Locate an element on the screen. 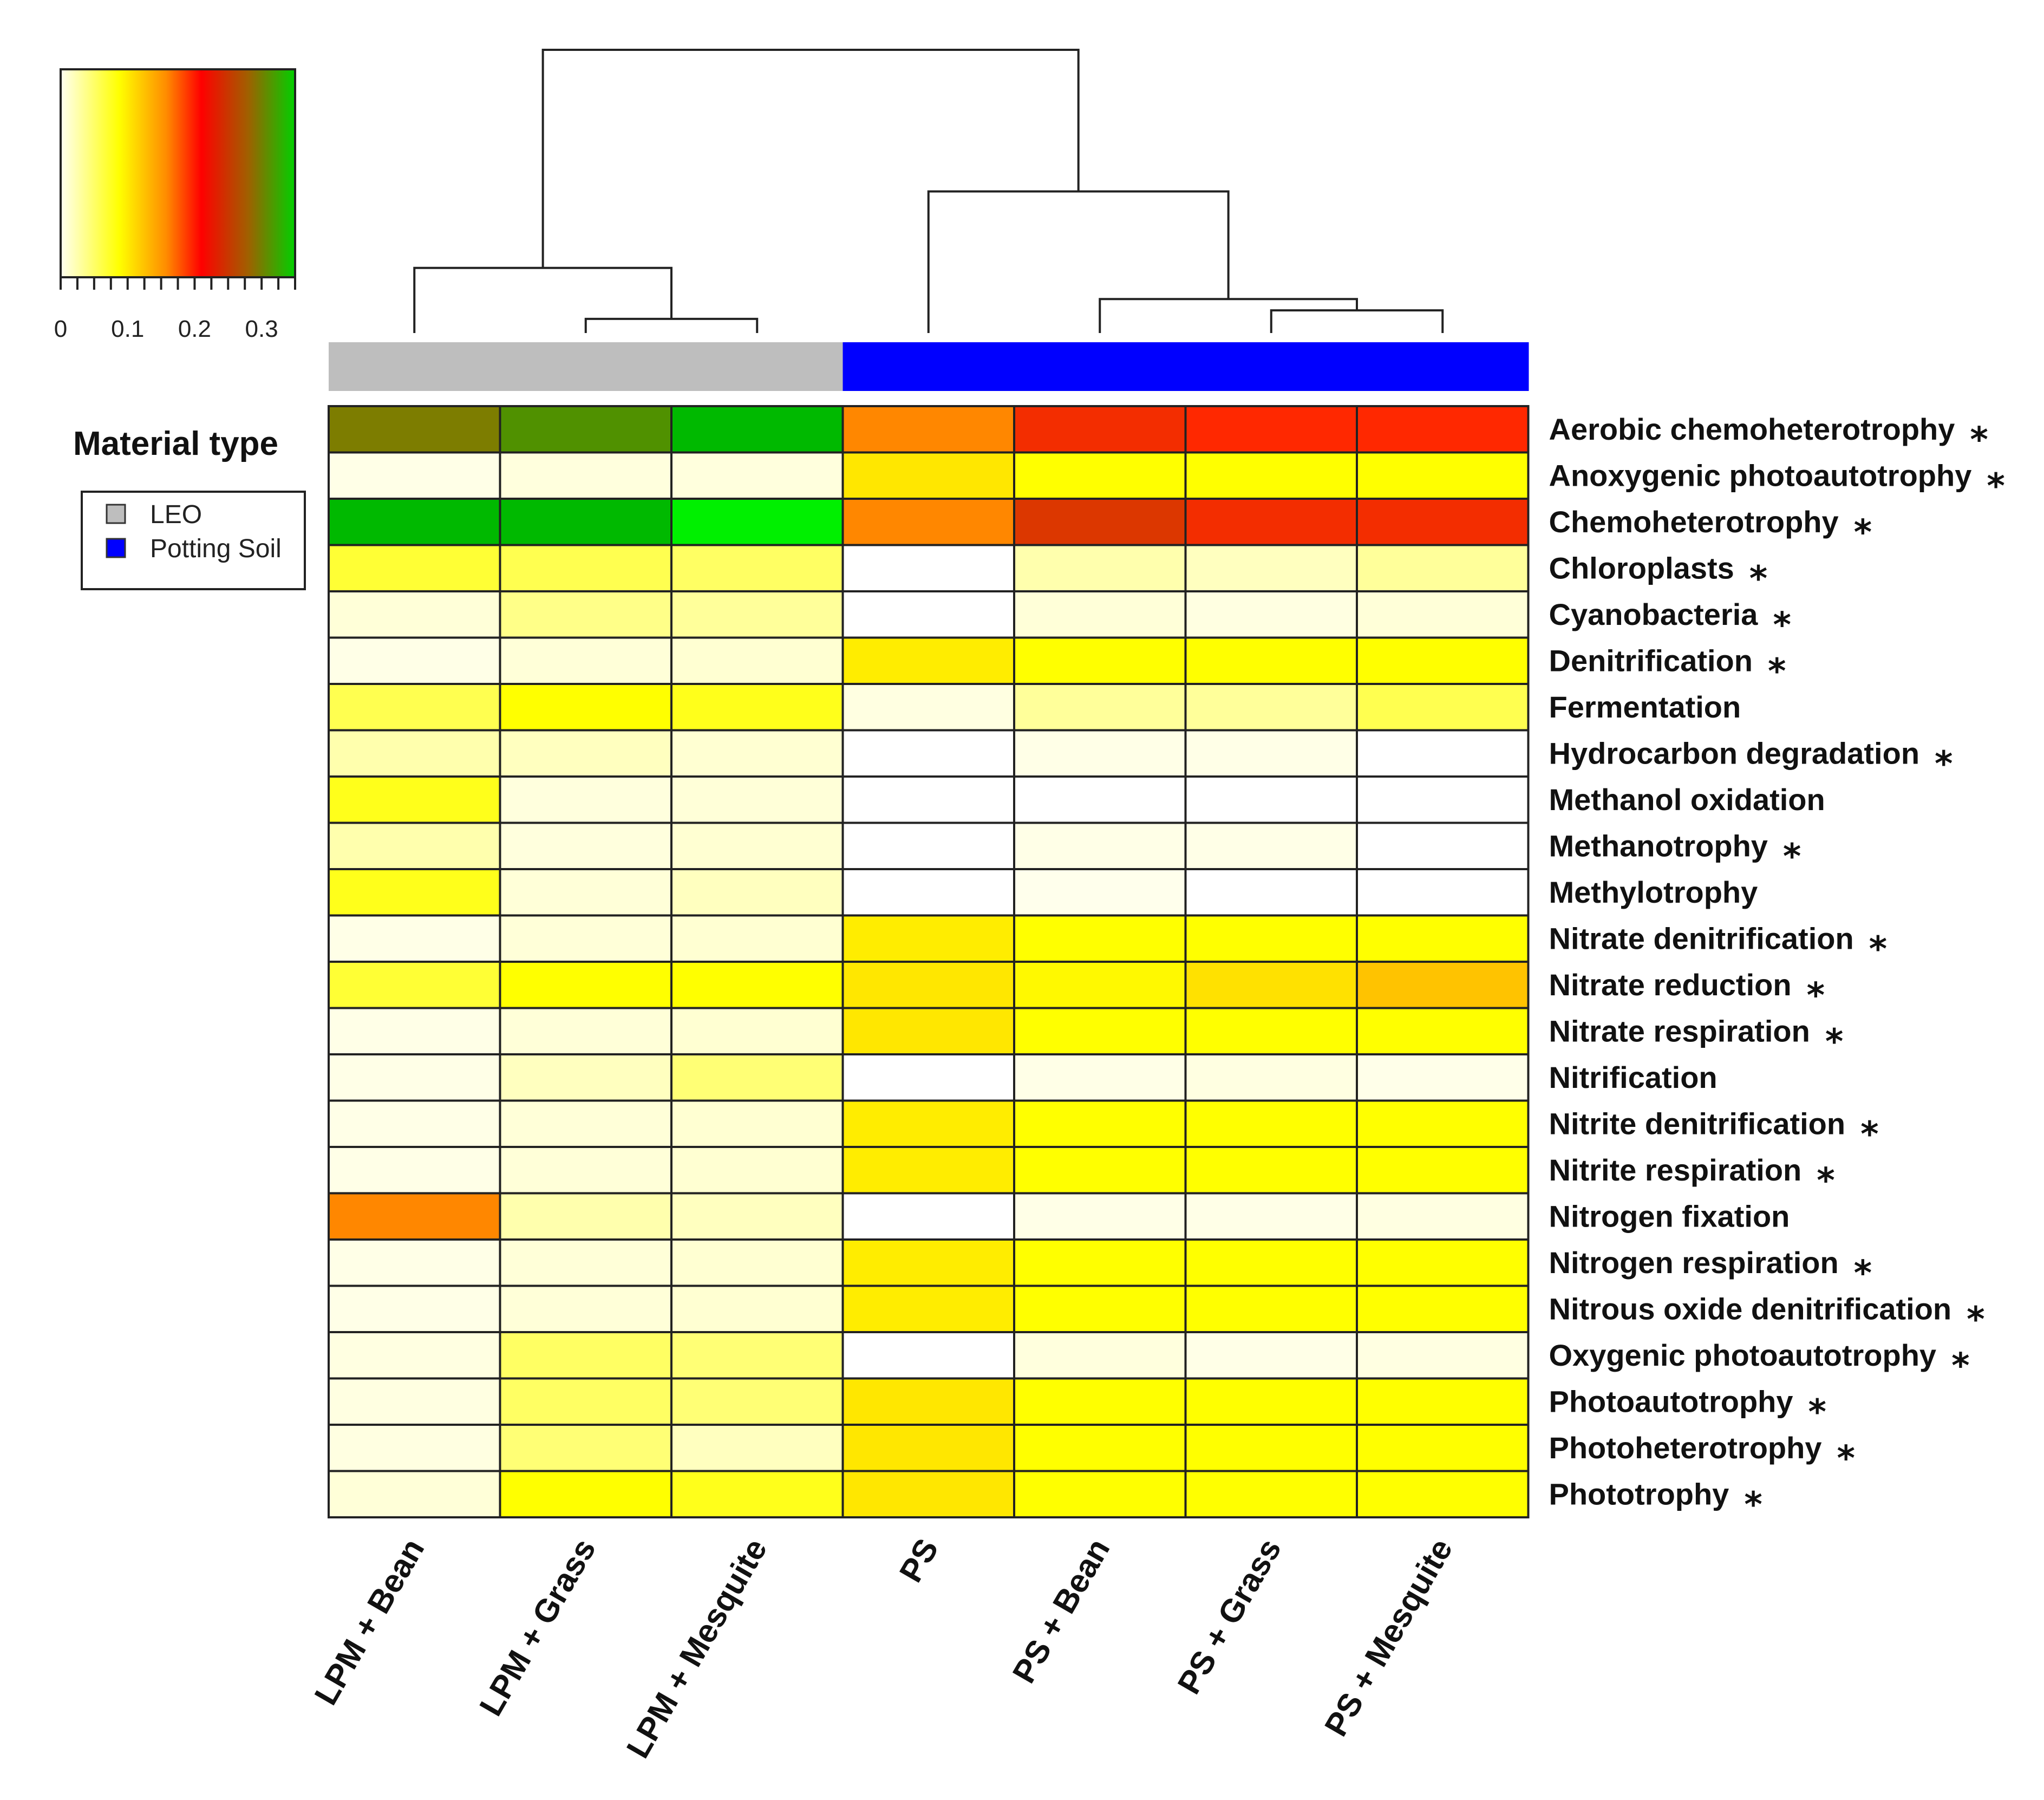 The width and height of the screenshot is (2044, 1800). row-label: Anoxygenic photoautotrophy is located at coordinates (1760, 475).